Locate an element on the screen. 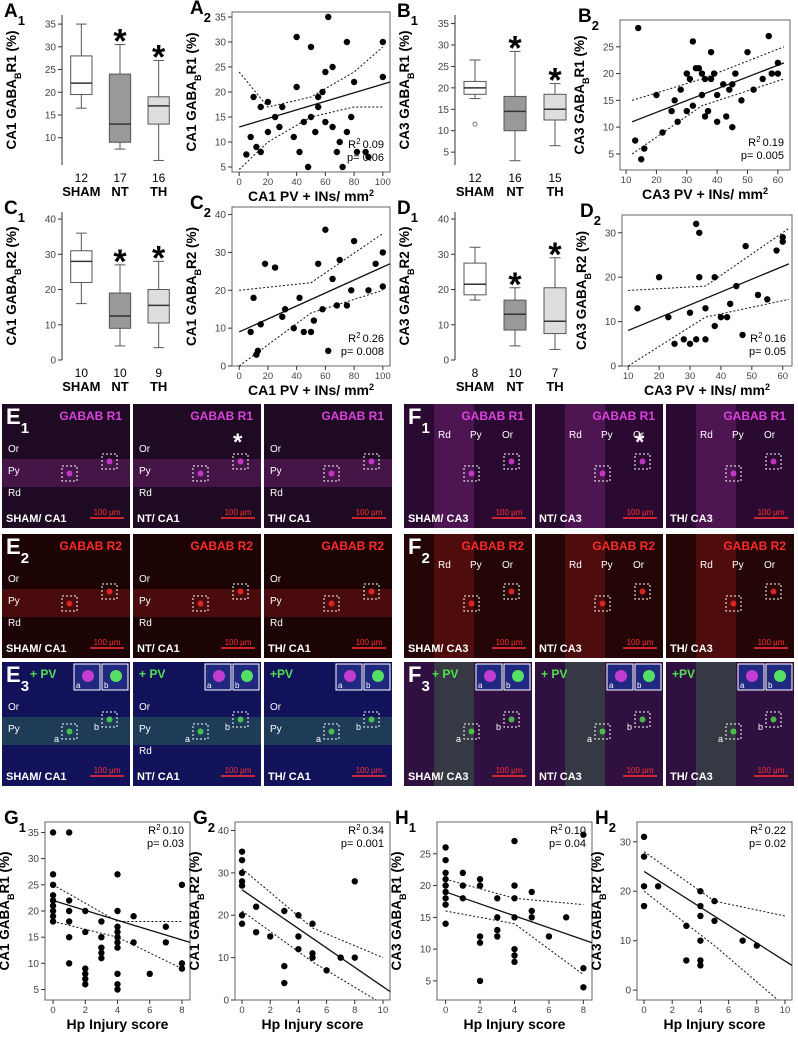  x-tick-label: 0 is located at coordinates (239, 376).